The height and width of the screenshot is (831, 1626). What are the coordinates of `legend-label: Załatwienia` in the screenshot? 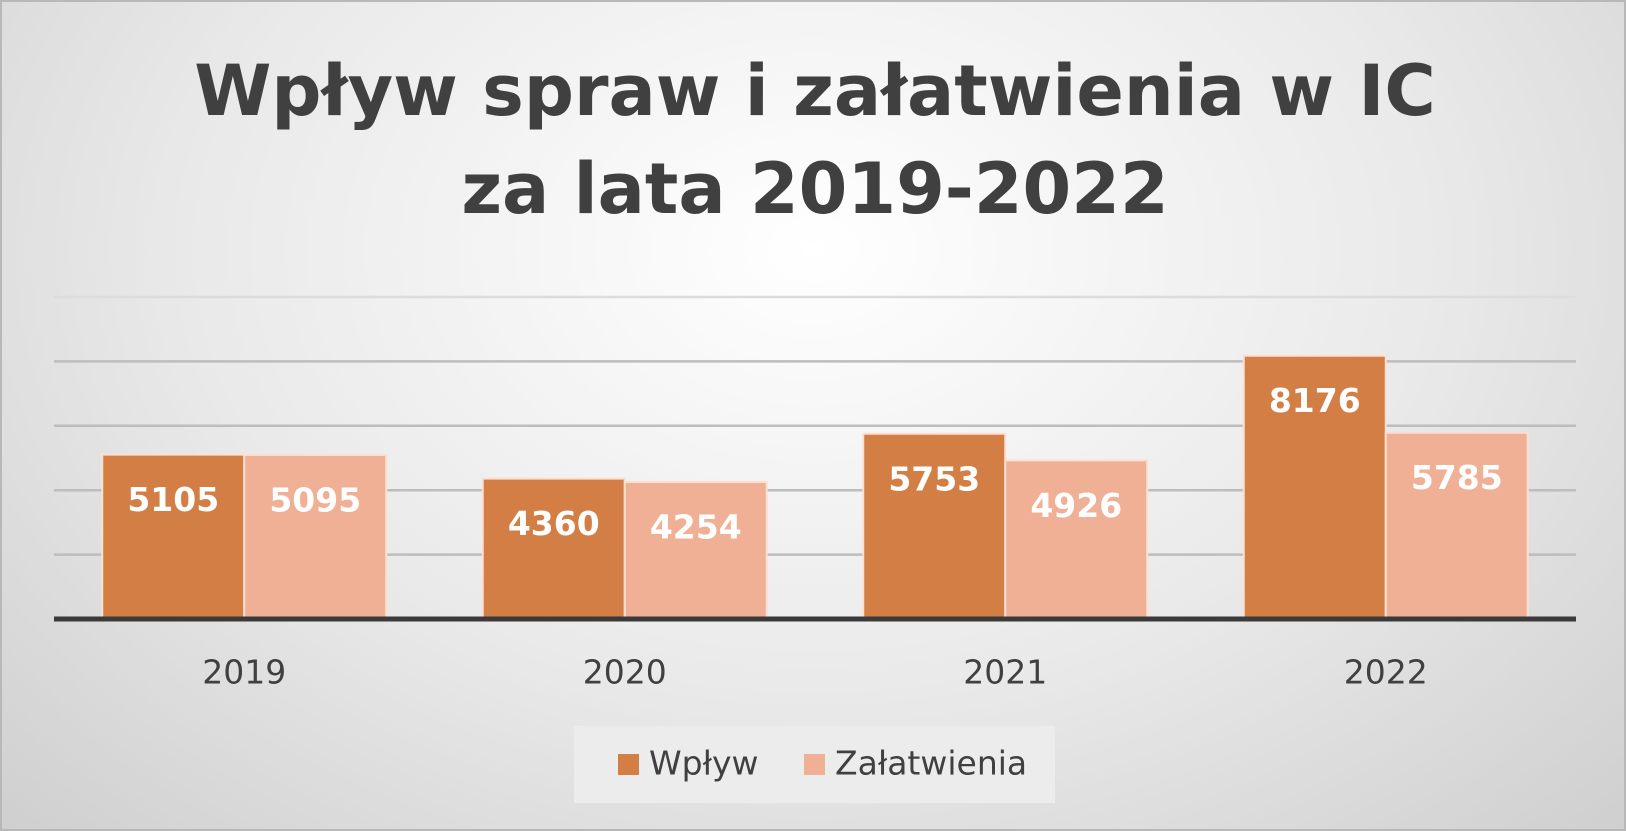 It's located at (931, 763).